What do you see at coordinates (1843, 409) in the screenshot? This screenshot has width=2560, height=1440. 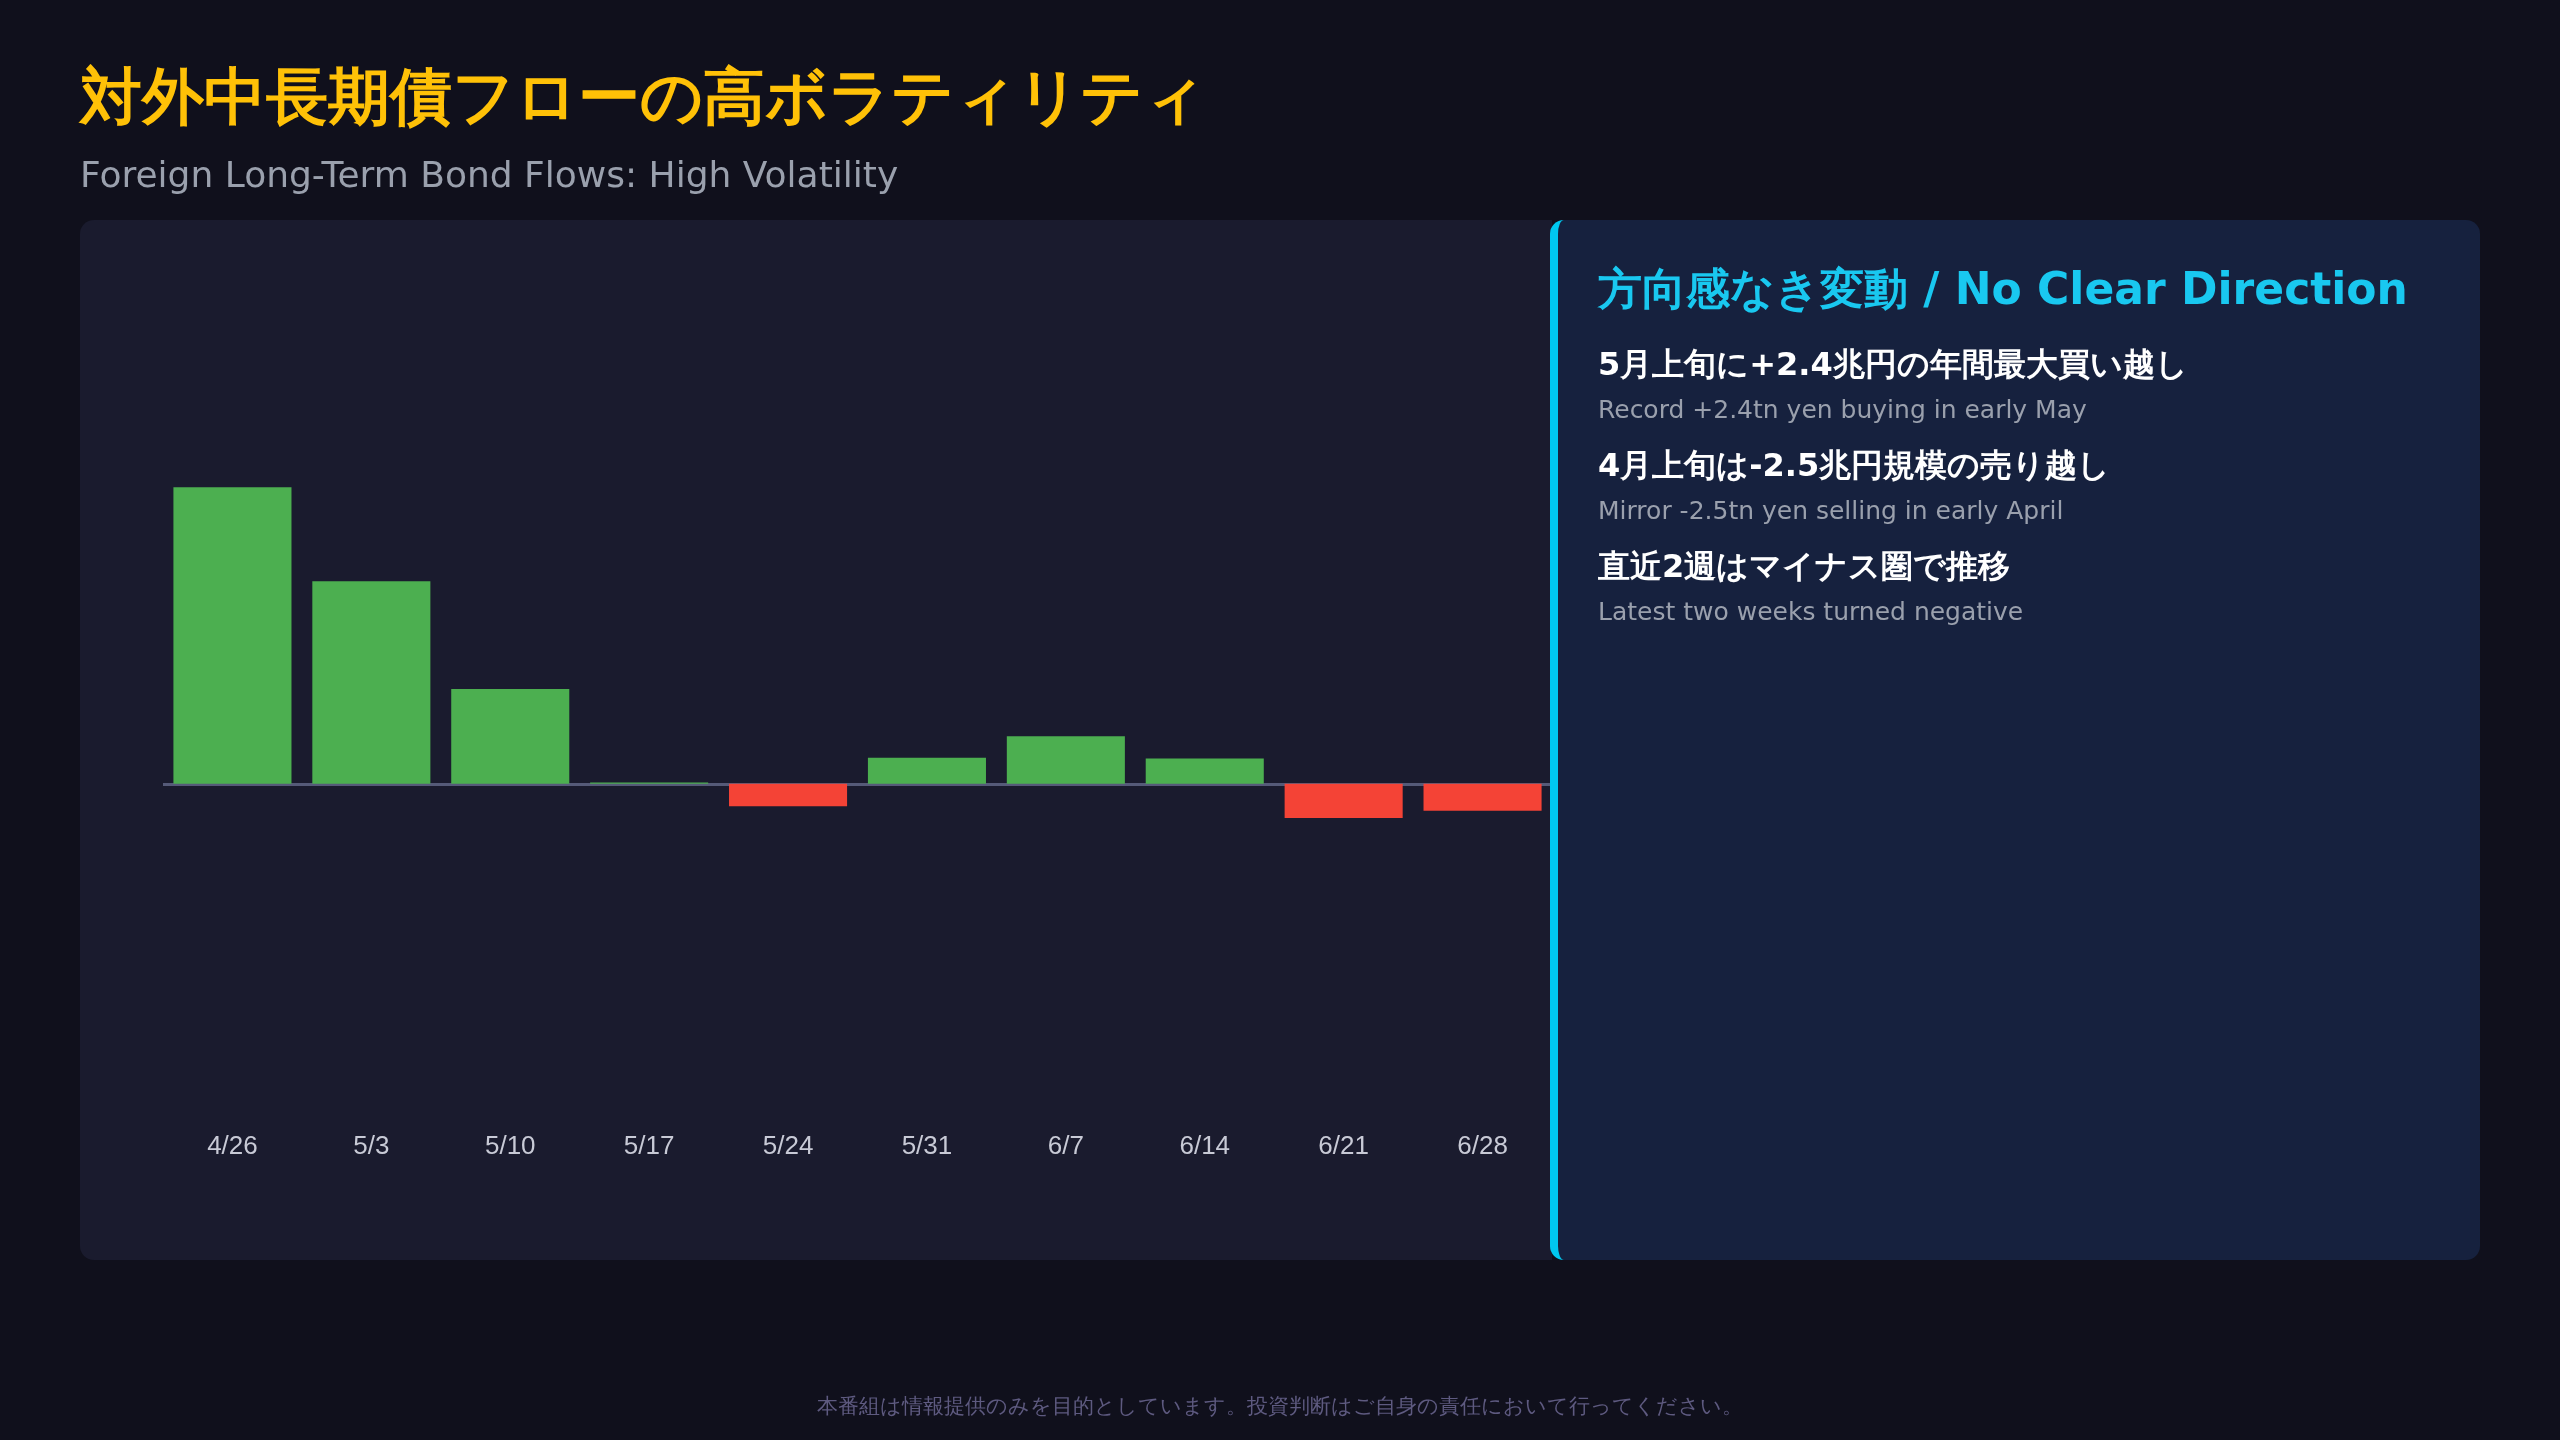 I see `text: Record +2.4tn yen buying in early May` at bounding box center [1843, 409].